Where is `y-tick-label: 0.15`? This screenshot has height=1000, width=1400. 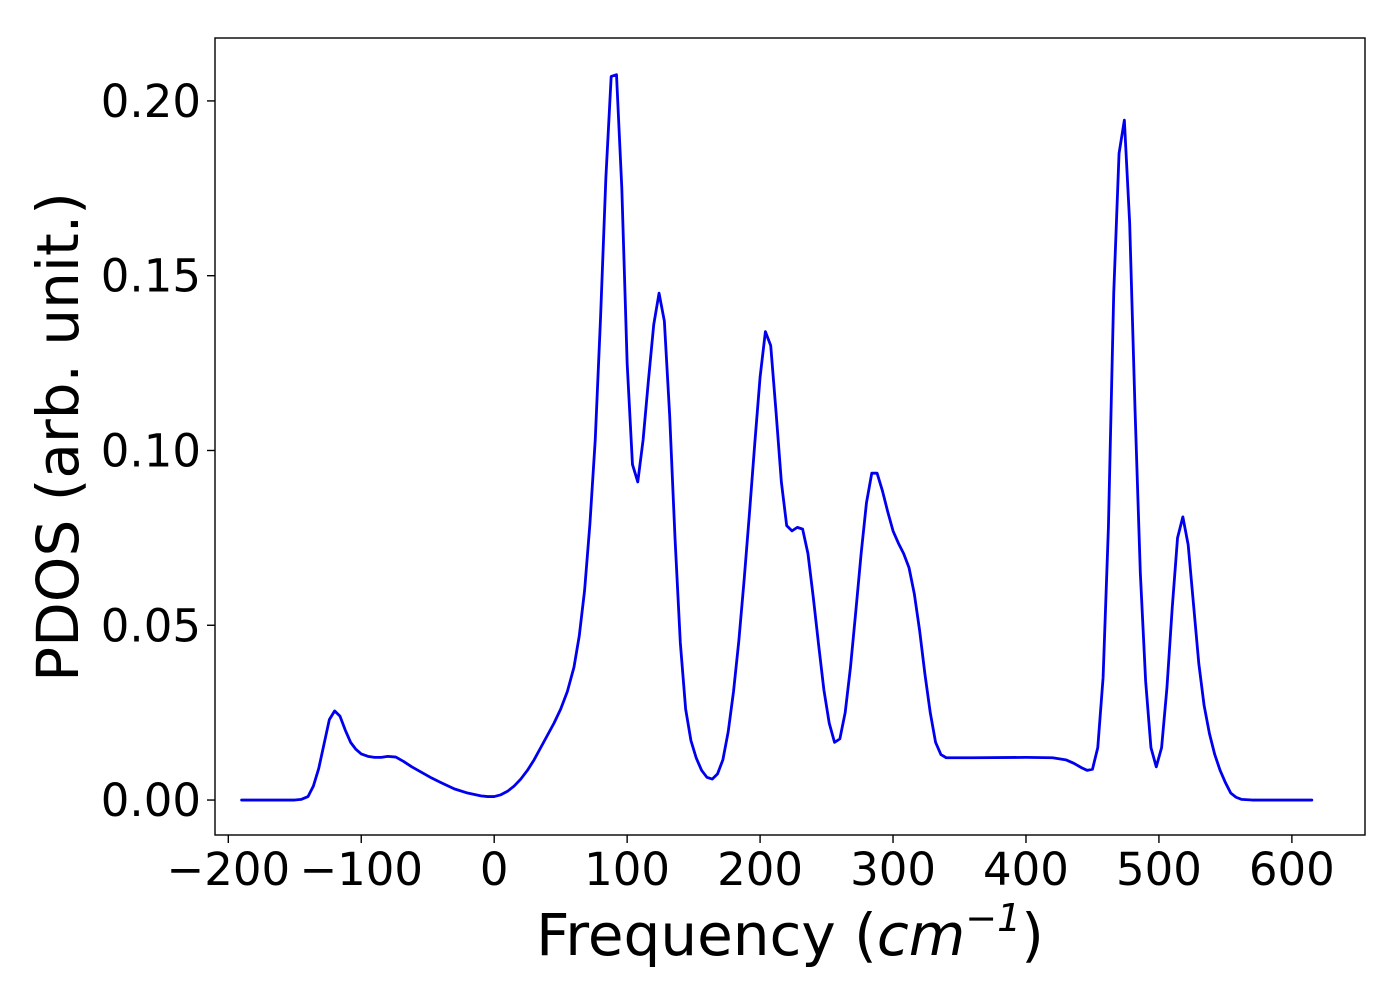
y-tick-label: 0.15 is located at coordinates (151, 276).